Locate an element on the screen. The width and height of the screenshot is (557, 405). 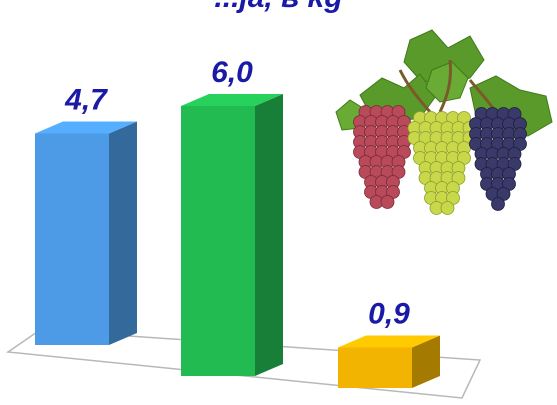
chart-title: ...ja, в kg is located at coordinates (278, 7).